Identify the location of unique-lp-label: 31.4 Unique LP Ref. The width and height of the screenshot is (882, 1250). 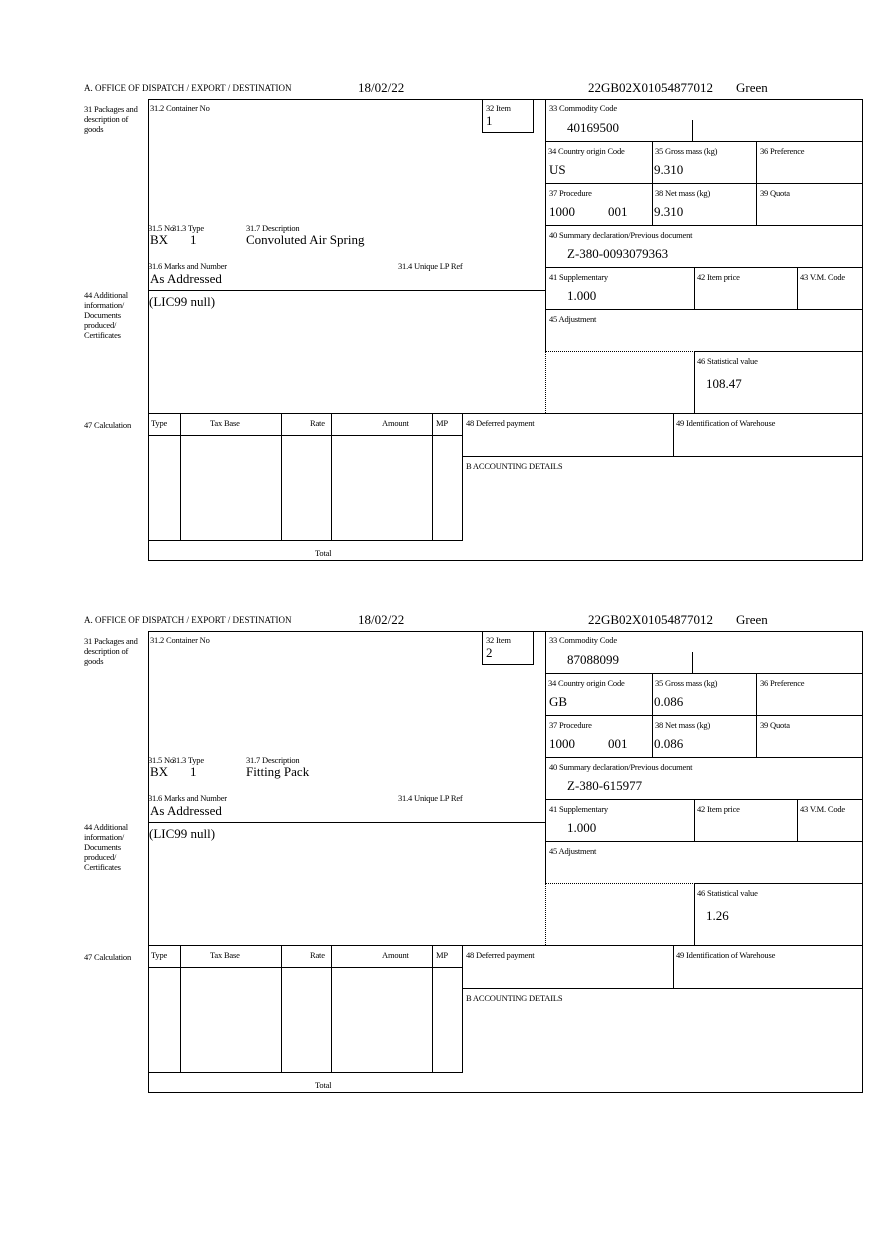
(430, 266).